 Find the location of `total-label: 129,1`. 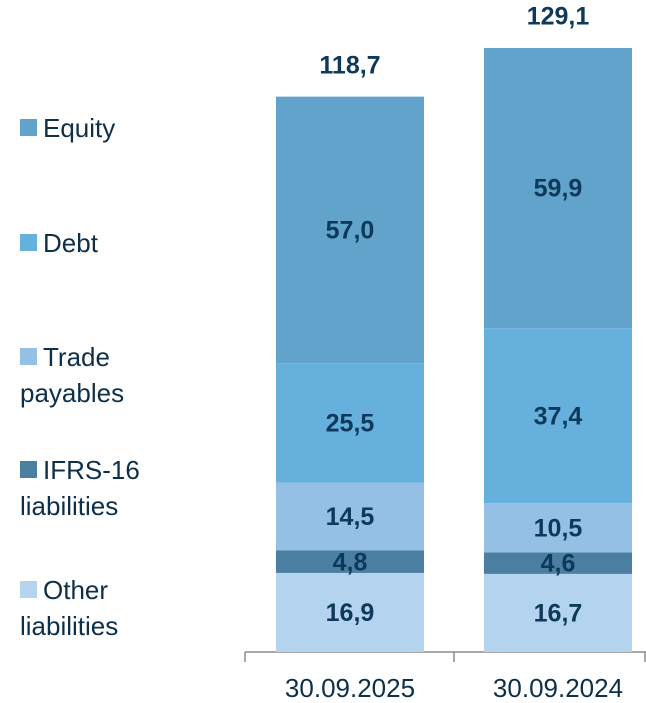

total-label: 129,1 is located at coordinates (558, 17).